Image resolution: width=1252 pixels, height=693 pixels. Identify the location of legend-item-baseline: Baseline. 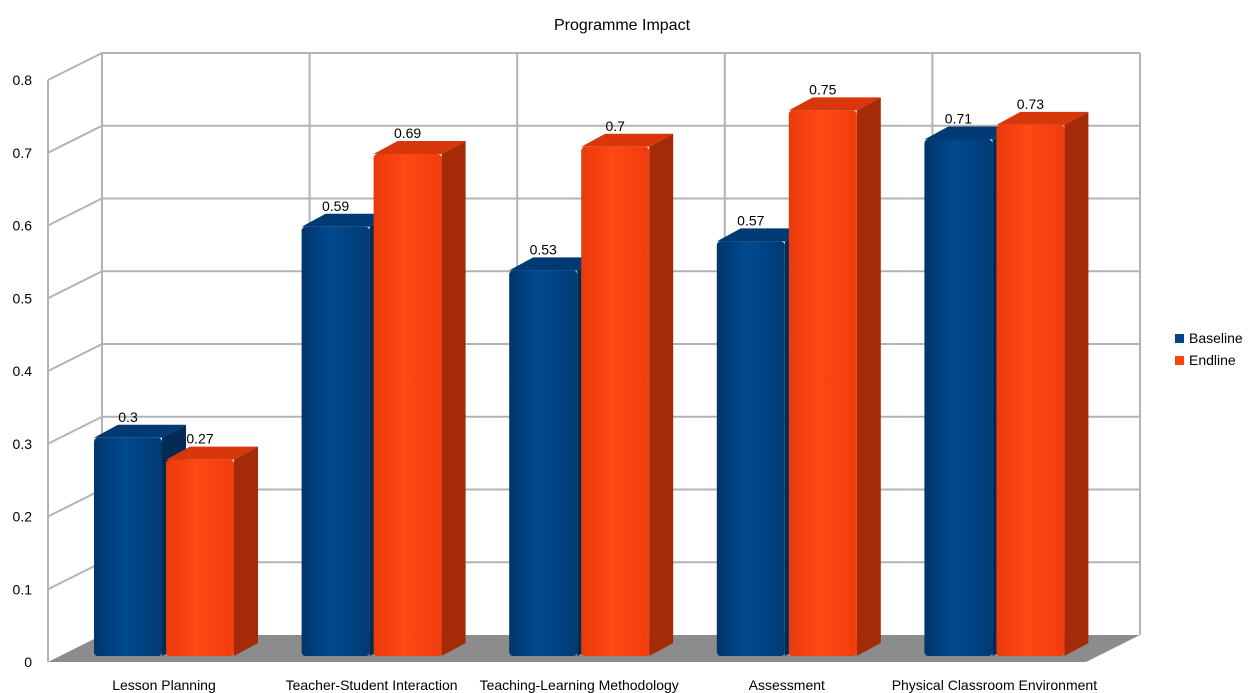
(1209, 338).